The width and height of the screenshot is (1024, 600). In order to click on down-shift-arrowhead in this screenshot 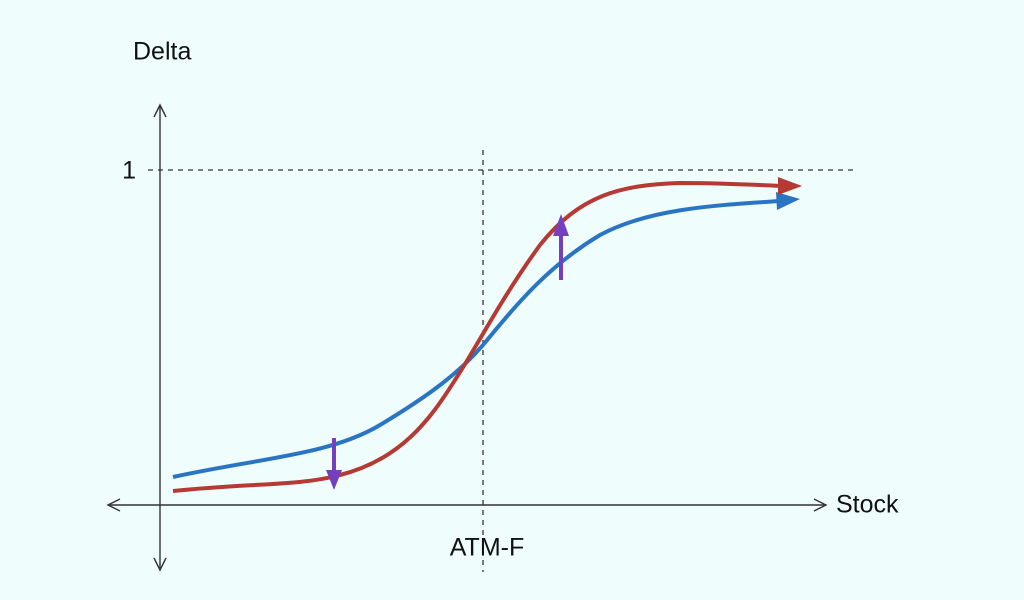, I will do `click(334, 480)`.